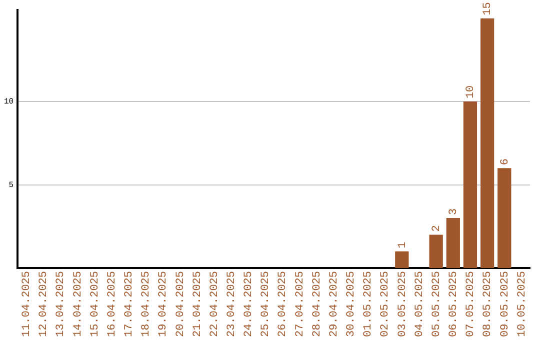  Describe the element at coordinates (146, 304) in the screenshot. I see `x-tick-label: 18.04.2025` at that location.